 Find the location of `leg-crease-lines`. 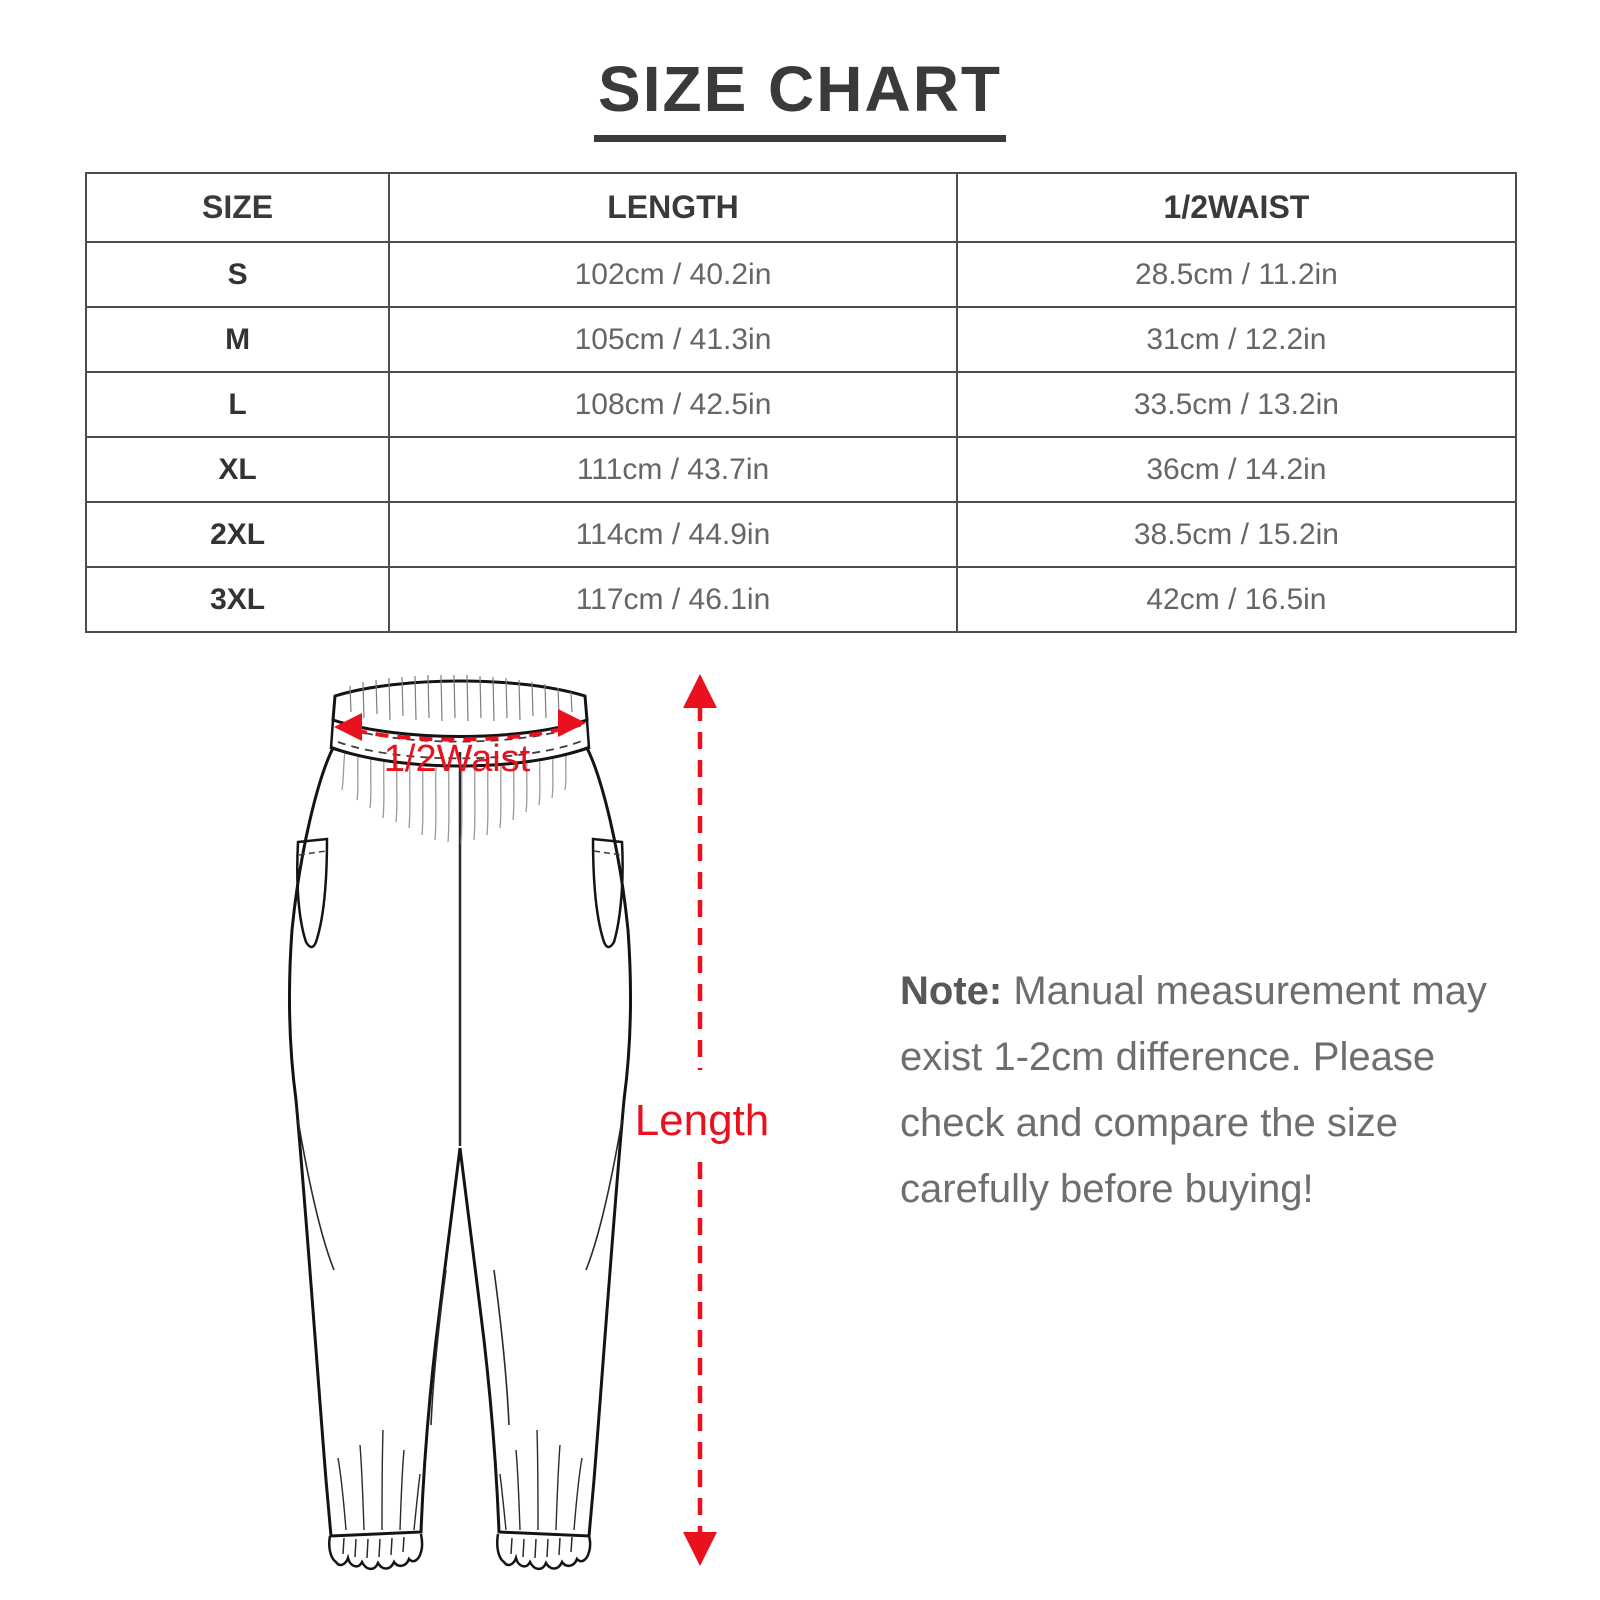

leg-crease-lines is located at coordinates (460, 1272).